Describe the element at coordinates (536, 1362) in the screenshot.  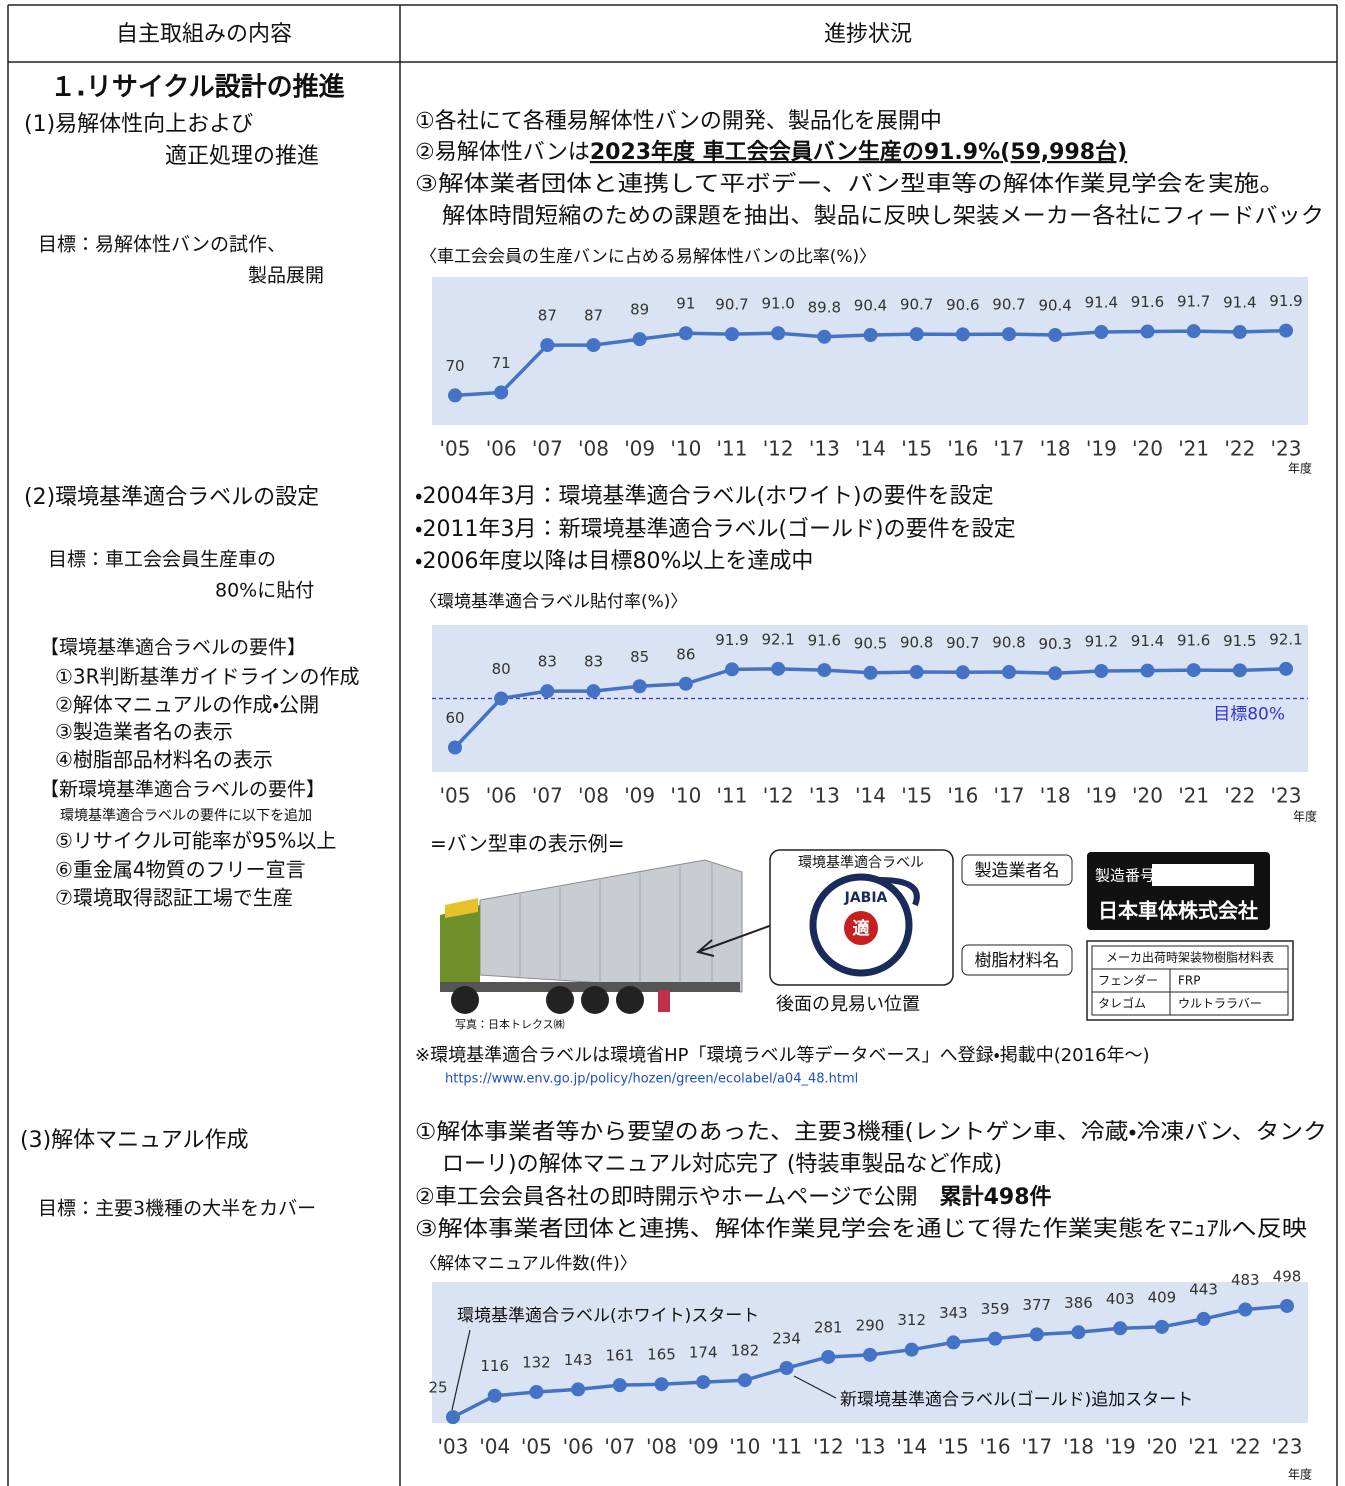
I see `data-label: 132` at that location.